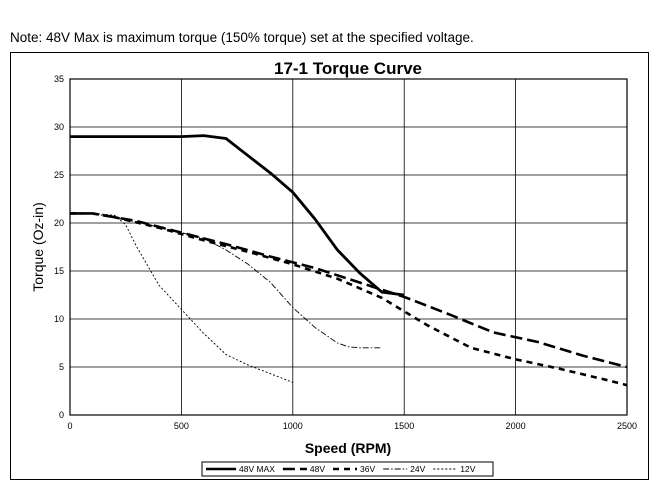 The height and width of the screenshot is (496, 660). I want to click on x-tick-label: 500, so click(181, 426).